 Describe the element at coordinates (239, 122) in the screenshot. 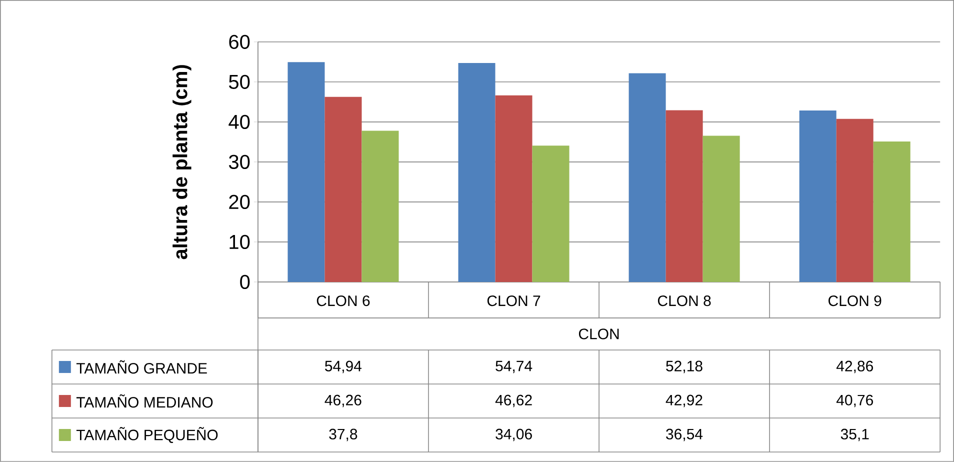

I see `y-tick-label: 40` at that location.